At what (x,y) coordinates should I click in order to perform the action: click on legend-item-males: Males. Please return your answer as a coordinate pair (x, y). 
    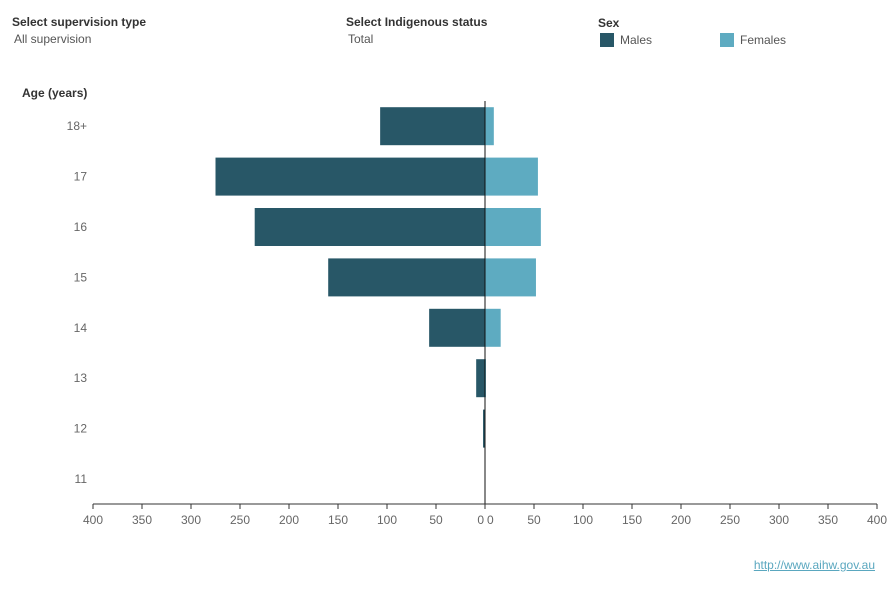
    Looking at the image, I should click on (626, 40).